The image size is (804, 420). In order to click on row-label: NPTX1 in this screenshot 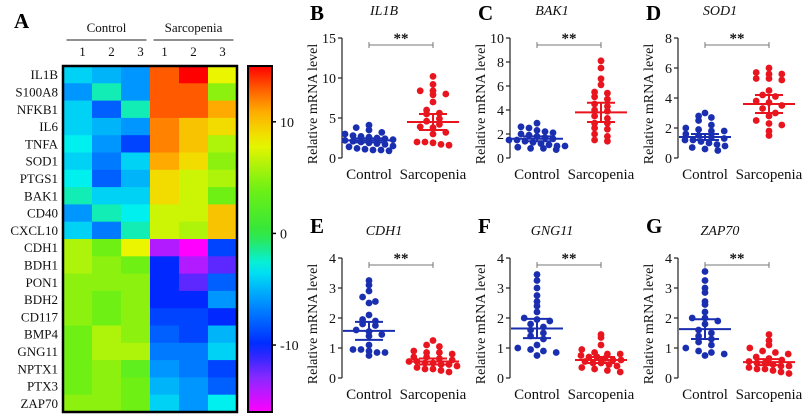, I will do `click(38, 368)`.